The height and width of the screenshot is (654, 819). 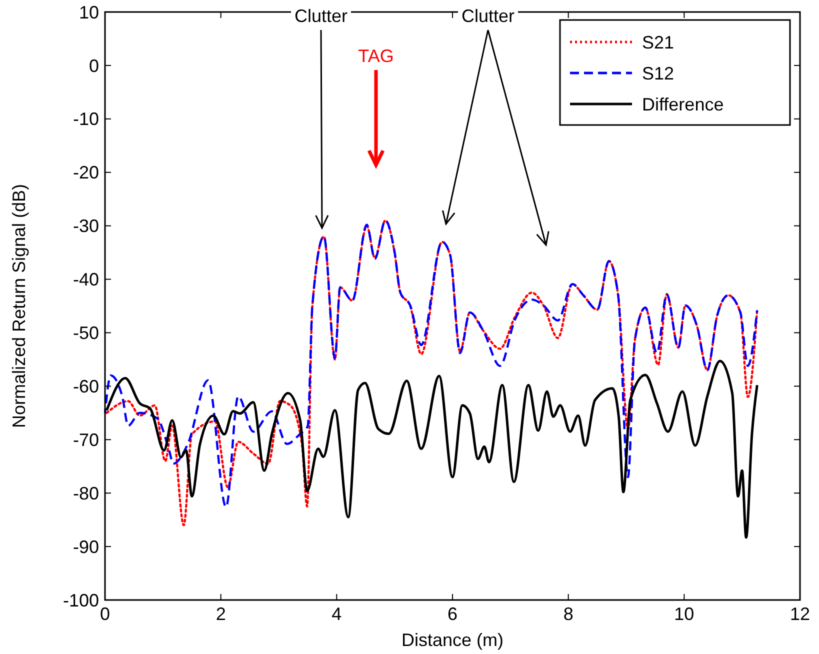 I want to click on y-tick-label: -30, so click(x=85, y=226).